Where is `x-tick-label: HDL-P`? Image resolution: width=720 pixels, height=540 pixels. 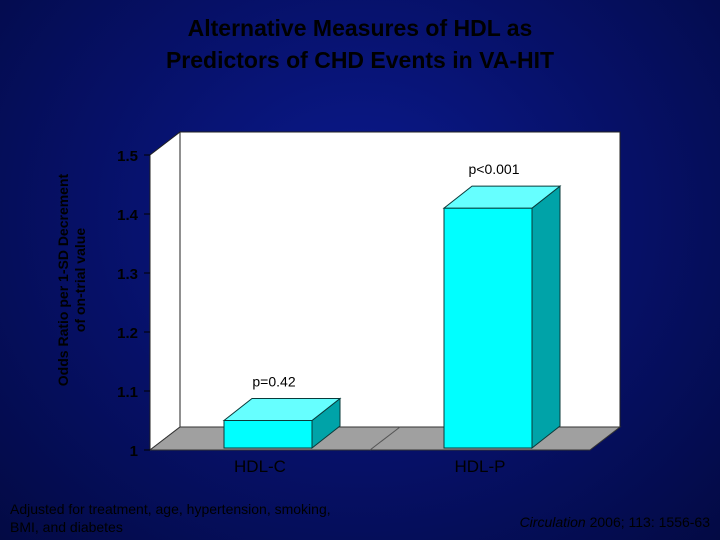
x-tick-label: HDL-P is located at coordinates (479, 466).